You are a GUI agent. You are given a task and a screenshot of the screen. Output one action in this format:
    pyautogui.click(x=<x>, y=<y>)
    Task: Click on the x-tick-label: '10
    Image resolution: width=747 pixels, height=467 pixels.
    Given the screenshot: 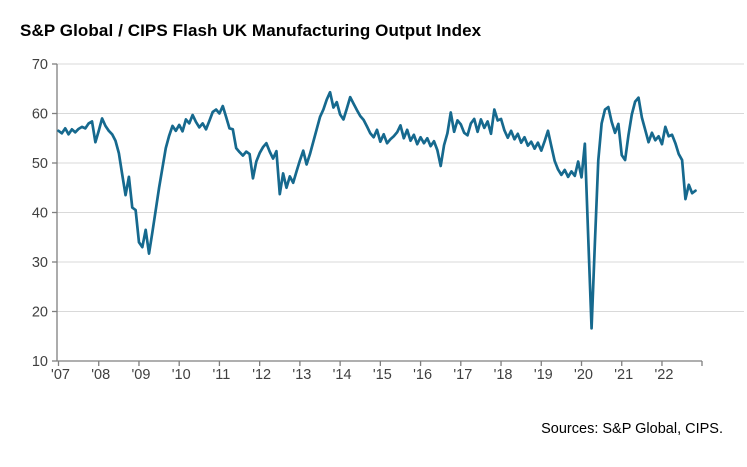 What is the action you would take?
    pyautogui.click(x=181, y=375)
    